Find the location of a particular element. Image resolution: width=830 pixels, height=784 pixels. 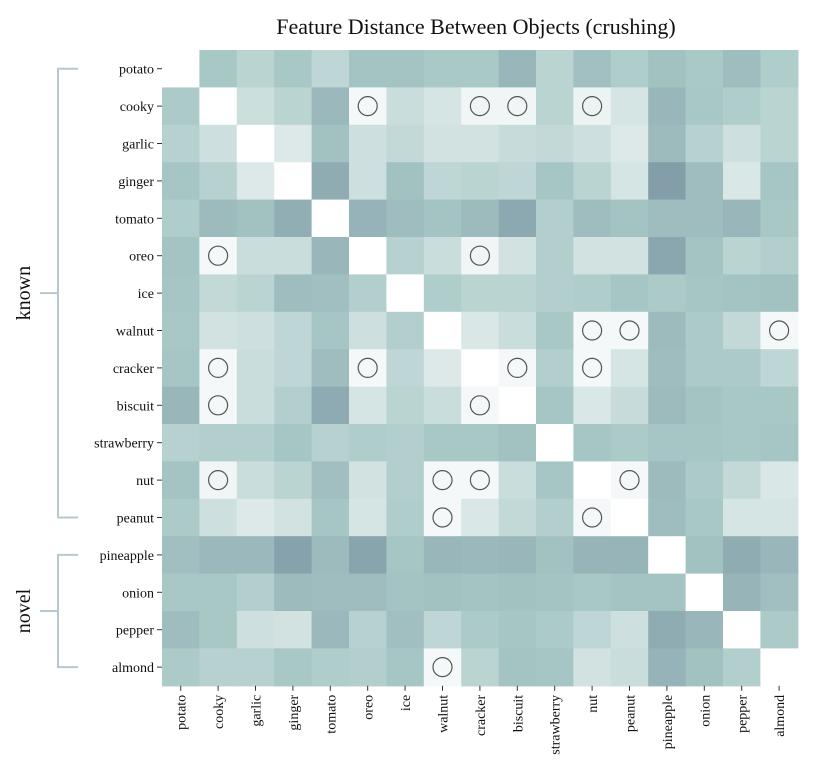

heatmap-cell-tomato-almond is located at coordinates (779, 218).